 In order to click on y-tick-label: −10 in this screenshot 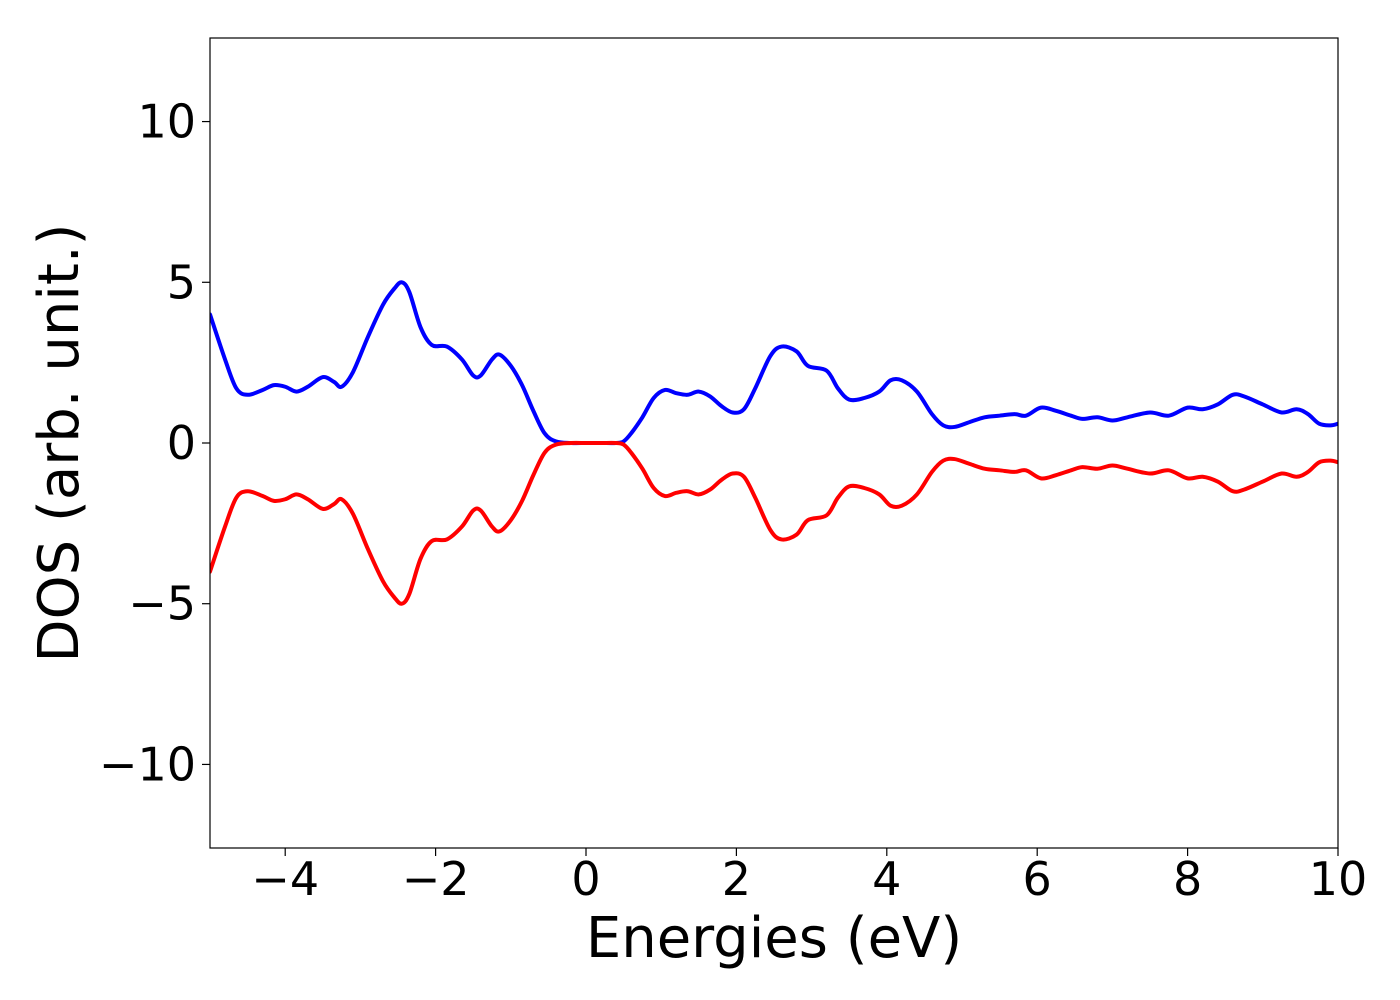, I will do `click(147, 764)`.